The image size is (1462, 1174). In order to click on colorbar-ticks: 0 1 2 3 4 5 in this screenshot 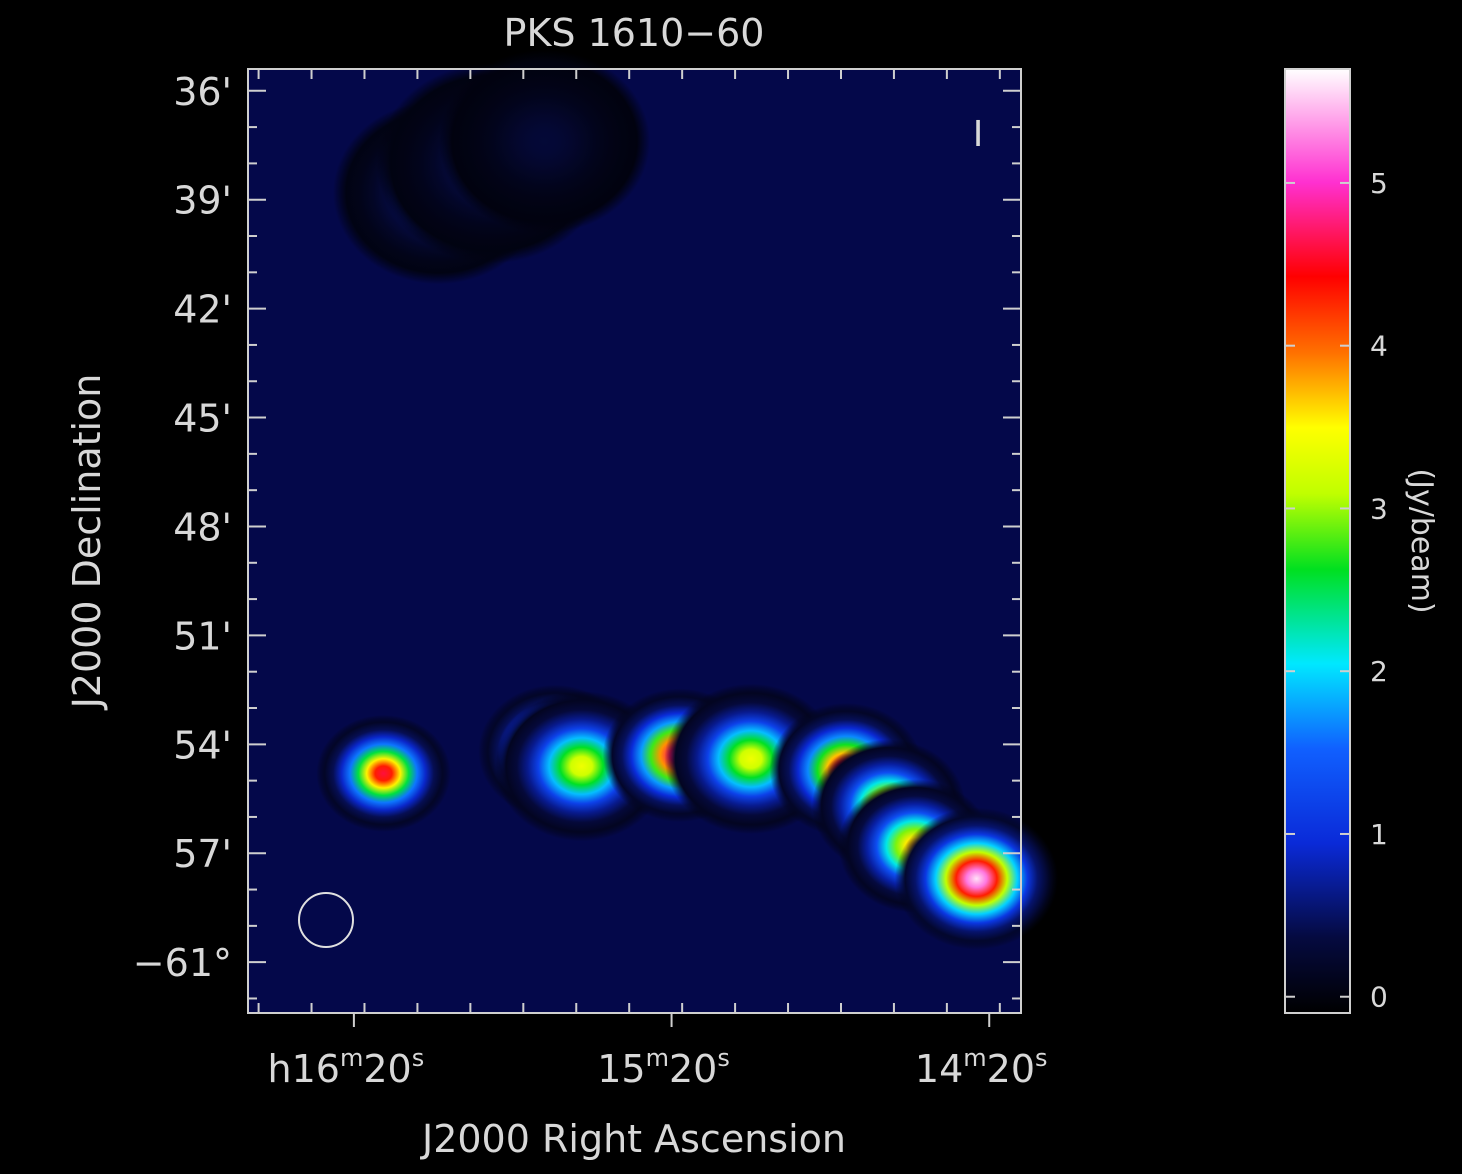, I will do `click(1336, 590)`.